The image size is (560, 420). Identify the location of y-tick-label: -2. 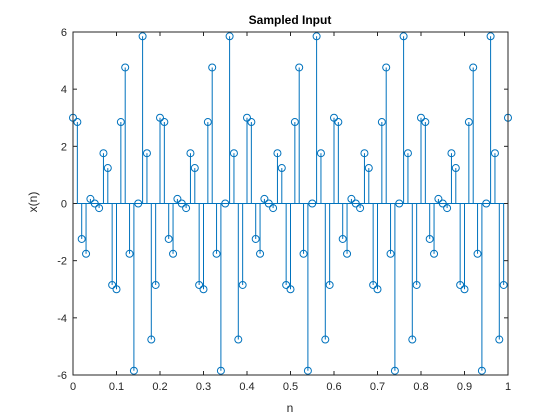
(62, 262).